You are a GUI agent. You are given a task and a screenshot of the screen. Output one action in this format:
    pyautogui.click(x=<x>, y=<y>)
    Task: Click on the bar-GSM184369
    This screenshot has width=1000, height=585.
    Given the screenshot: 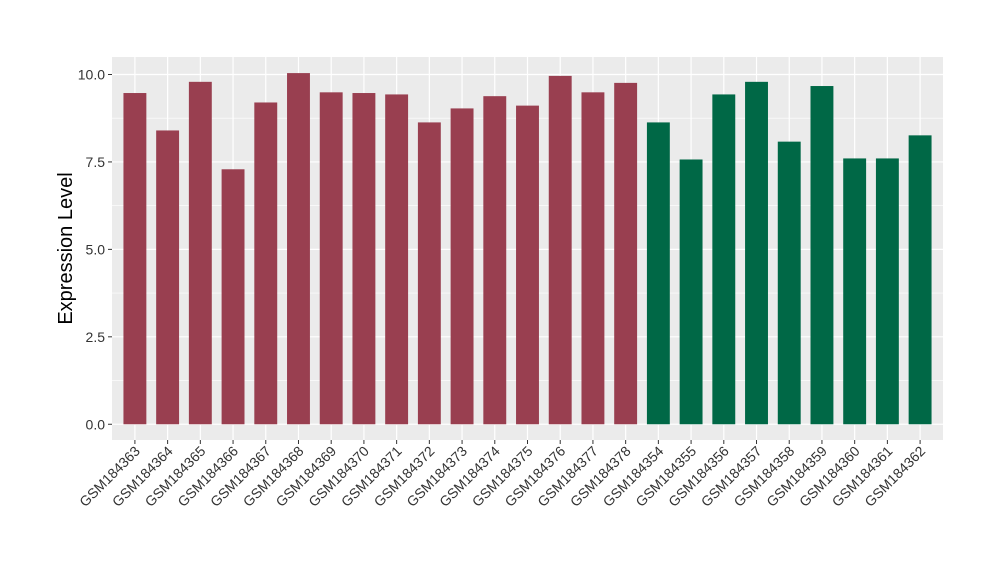 What is the action you would take?
    pyautogui.click(x=331, y=258)
    